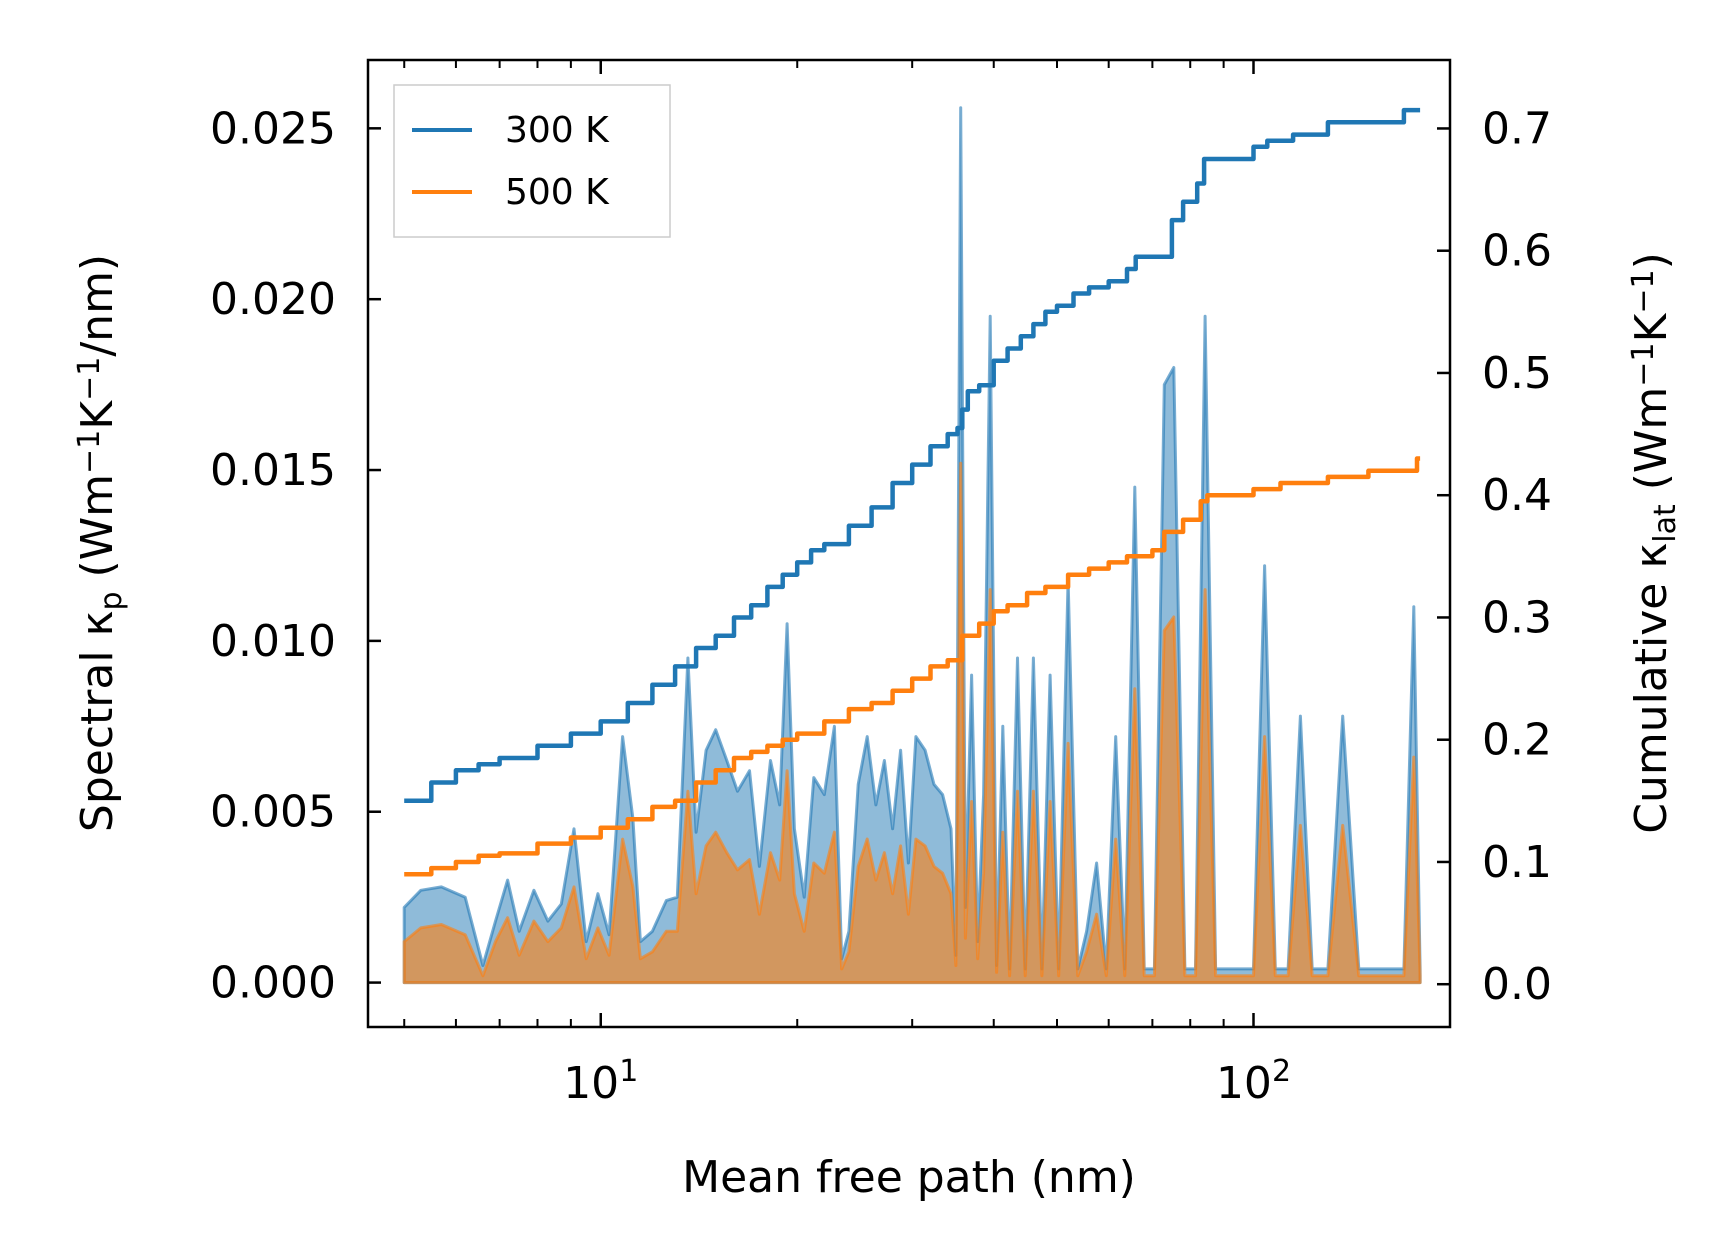 Image resolution: width=1716 pixels, height=1254 pixels. What do you see at coordinates (1517, 128) in the screenshot?
I see `right-tick-label: 0.7` at bounding box center [1517, 128].